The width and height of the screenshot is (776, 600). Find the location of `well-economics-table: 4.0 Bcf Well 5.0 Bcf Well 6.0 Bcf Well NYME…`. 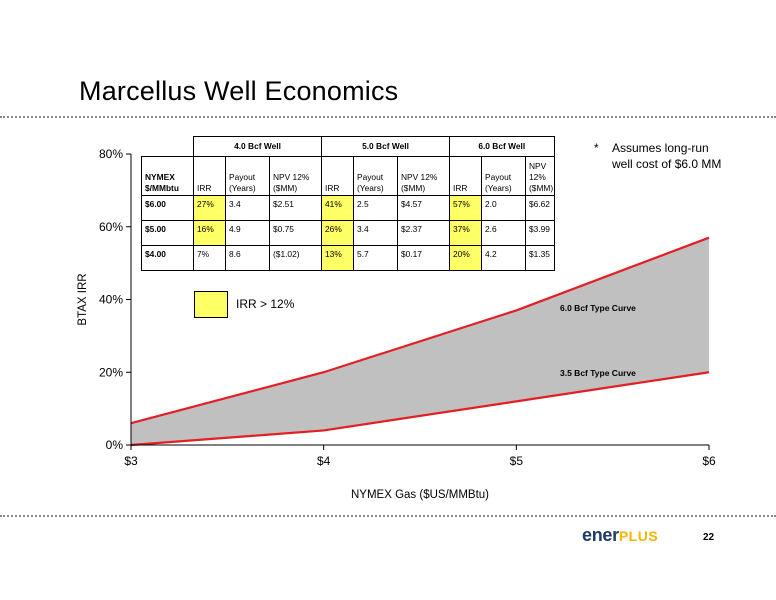

well-economics-table: 4.0 Bcf Well 5.0 Bcf Well 6.0 Bcf Well NYME… is located at coordinates (362, 203).